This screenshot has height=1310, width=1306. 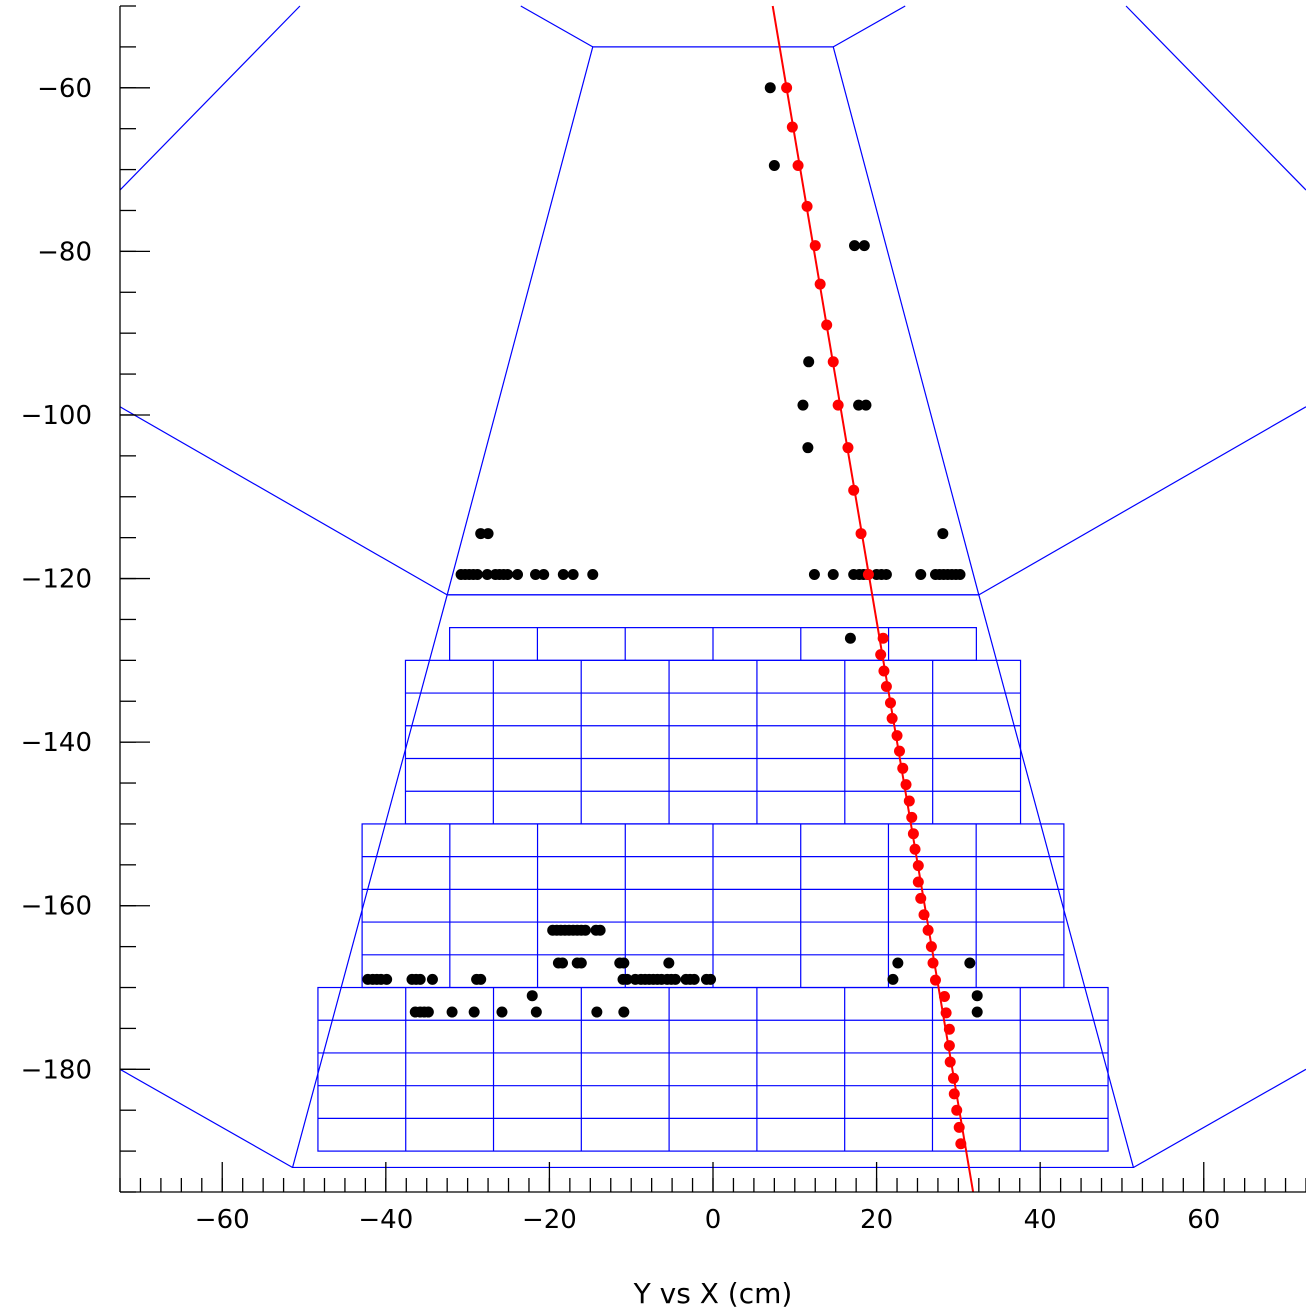 What do you see at coordinates (385, 1220) in the screenshot?
I see `x-tick-label: −40` at bounding box center [385, 1220].